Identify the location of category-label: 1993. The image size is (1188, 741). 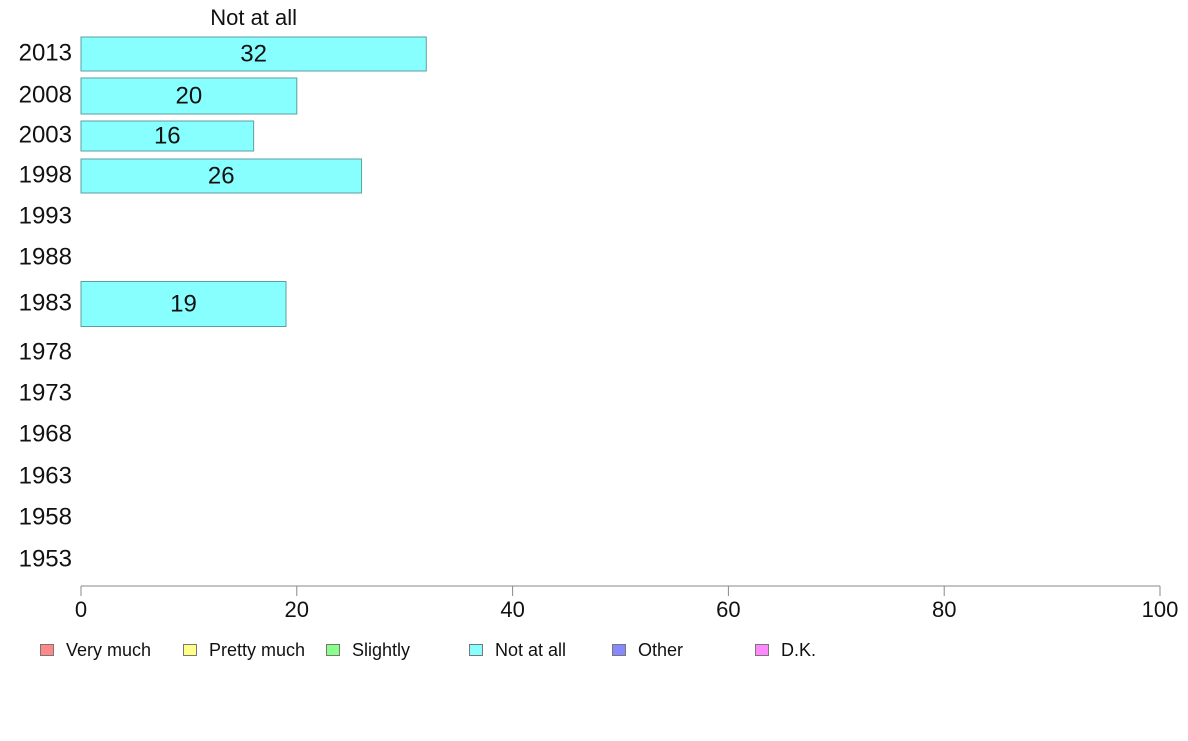
(45, 215).